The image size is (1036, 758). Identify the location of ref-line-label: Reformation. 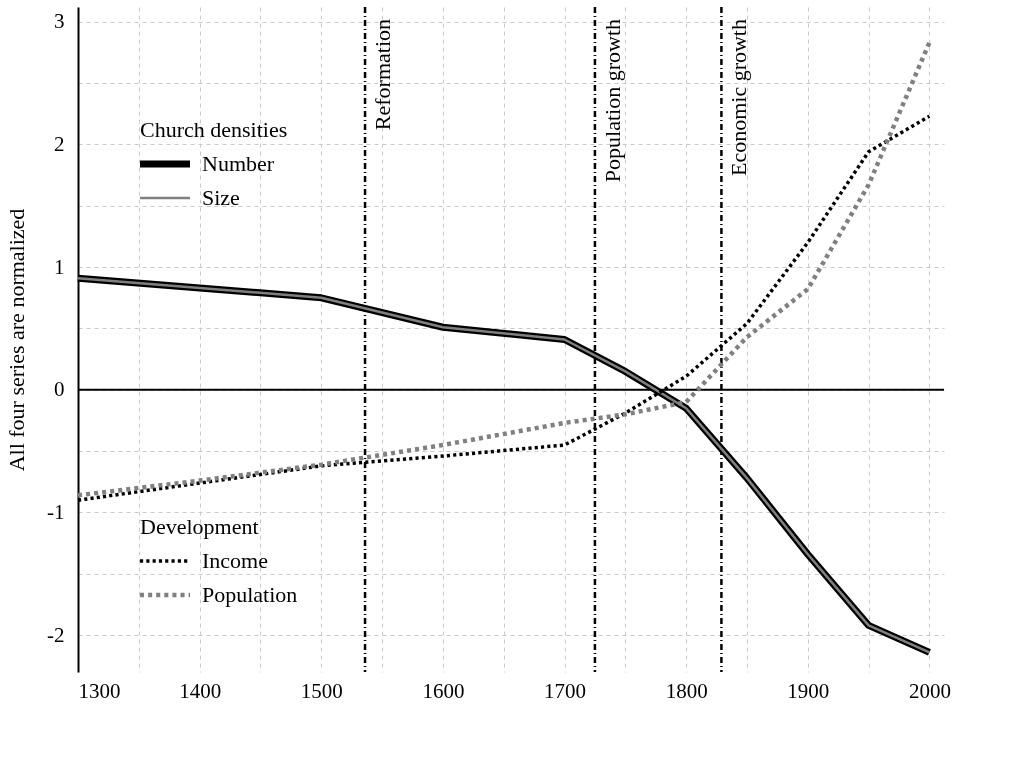
(383, 75).